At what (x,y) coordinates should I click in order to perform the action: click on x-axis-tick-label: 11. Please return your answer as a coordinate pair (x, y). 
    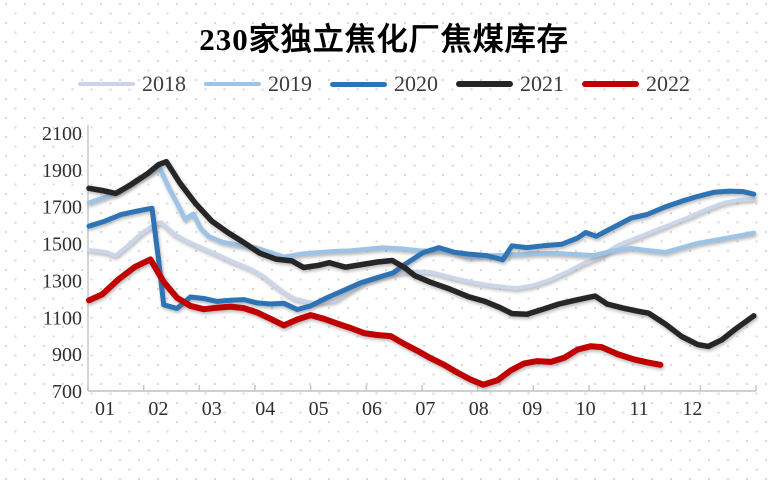
    Looking at the image, I should click on (638, 409).